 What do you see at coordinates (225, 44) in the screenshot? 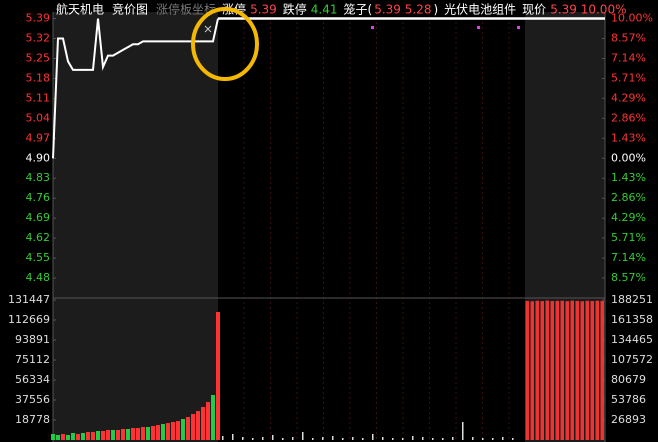
I see `highlight-circle` at bounding box center [225, 44].